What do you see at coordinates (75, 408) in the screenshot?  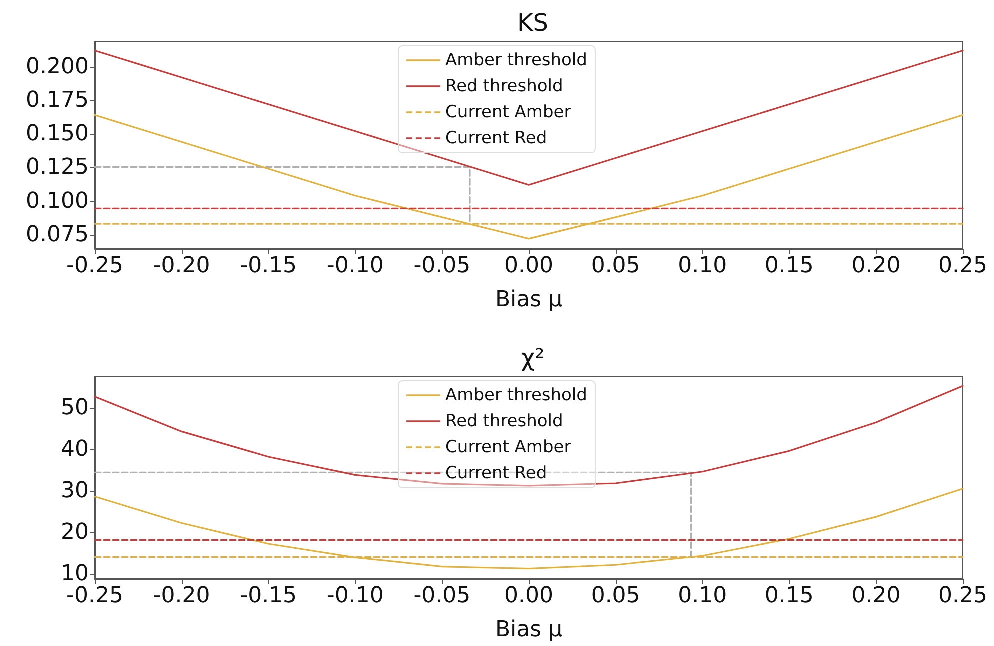 I see `y-tick-label: 50` at bounding box center [75, 408].